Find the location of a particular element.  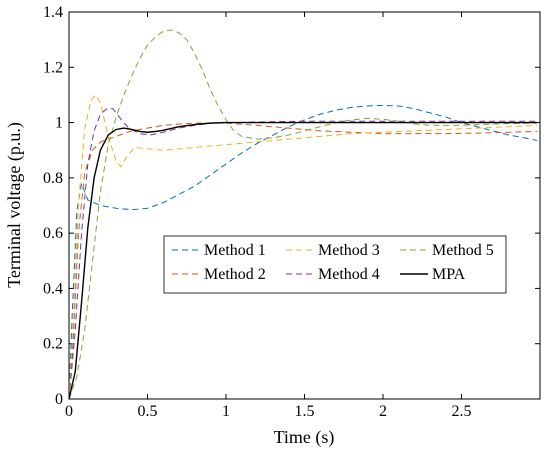

y-tick-label: 0.6 is located at coordinates (53, 233).